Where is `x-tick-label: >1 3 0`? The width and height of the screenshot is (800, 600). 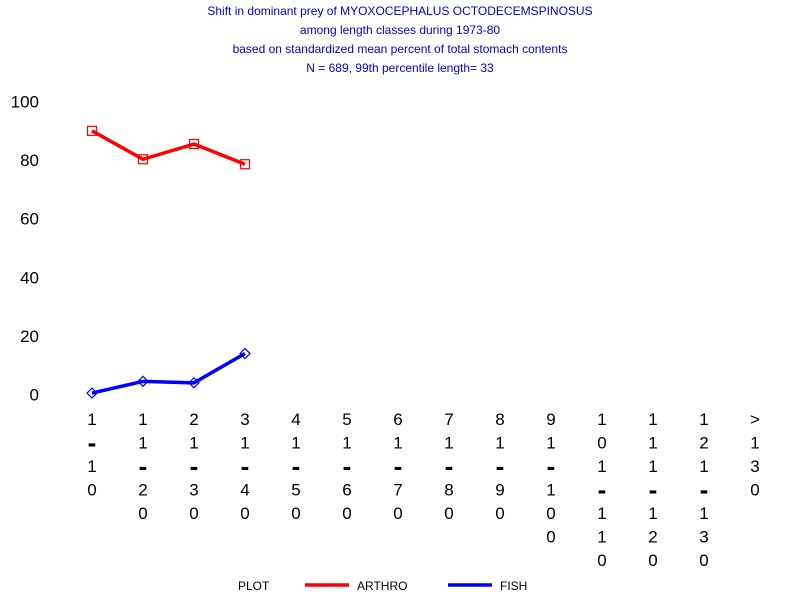
x-tick-label: >1 3 0 is located at coordinates (755, 455).